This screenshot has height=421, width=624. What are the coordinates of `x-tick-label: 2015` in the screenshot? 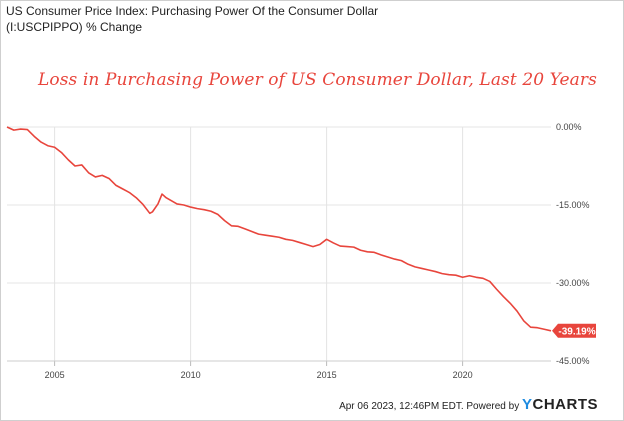 It's located at (327, 375).